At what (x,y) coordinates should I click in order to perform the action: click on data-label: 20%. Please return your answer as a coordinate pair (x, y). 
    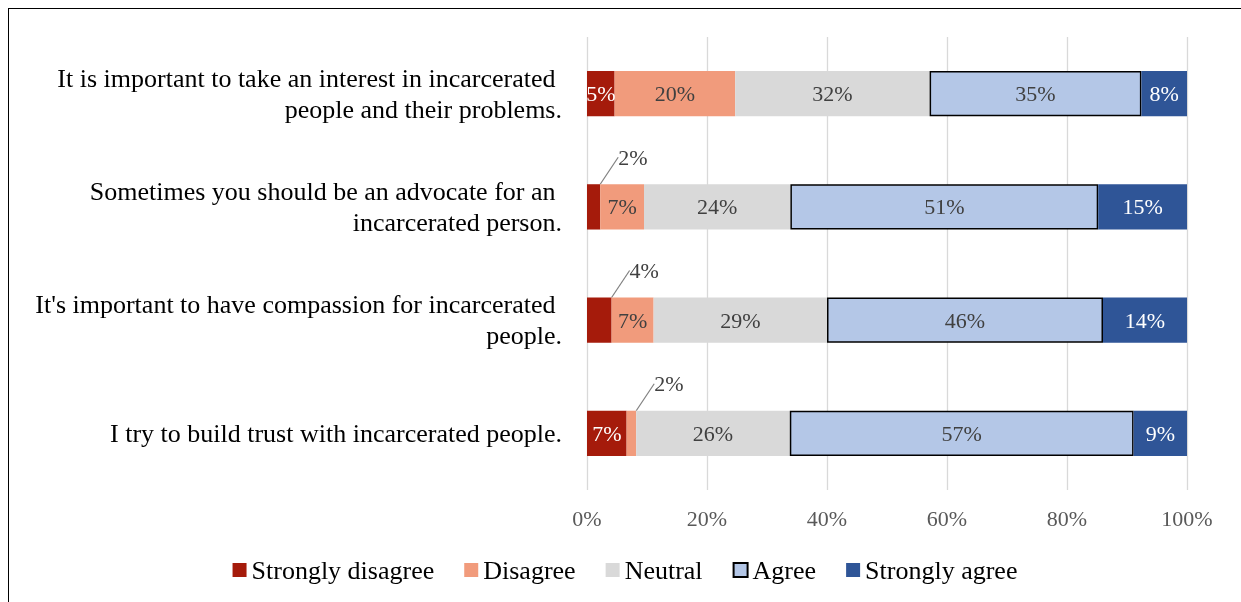
    Looking at the image, I should click on (675, 94).